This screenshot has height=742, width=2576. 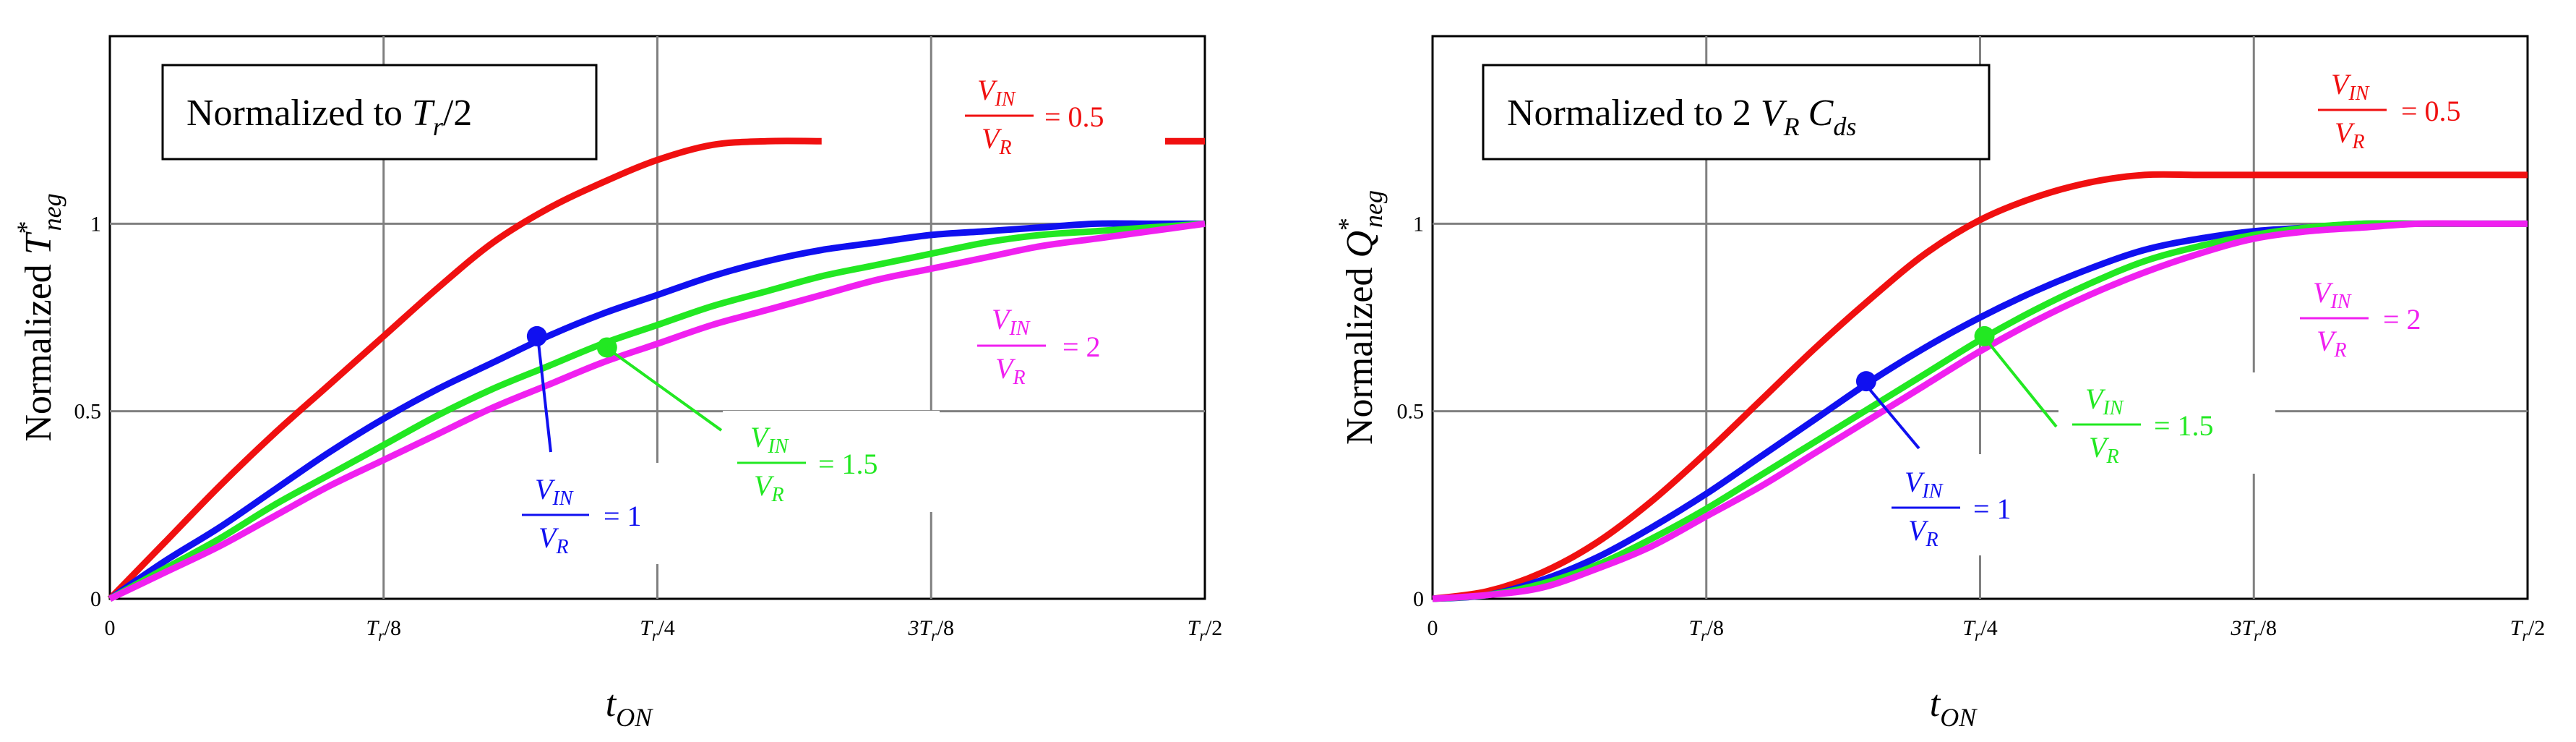 I want to click on left-ann-0.5-den: VR, so click(x=997, y=140).